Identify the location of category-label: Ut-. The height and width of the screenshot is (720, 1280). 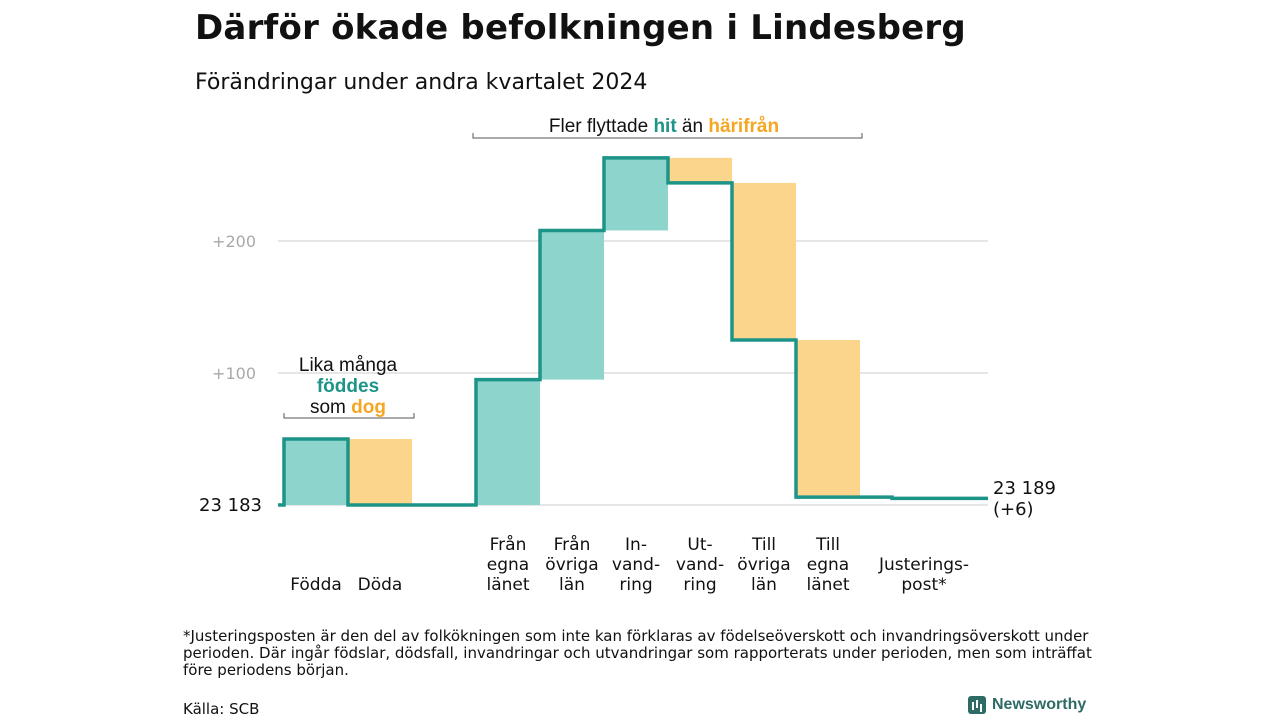
(699, 545).